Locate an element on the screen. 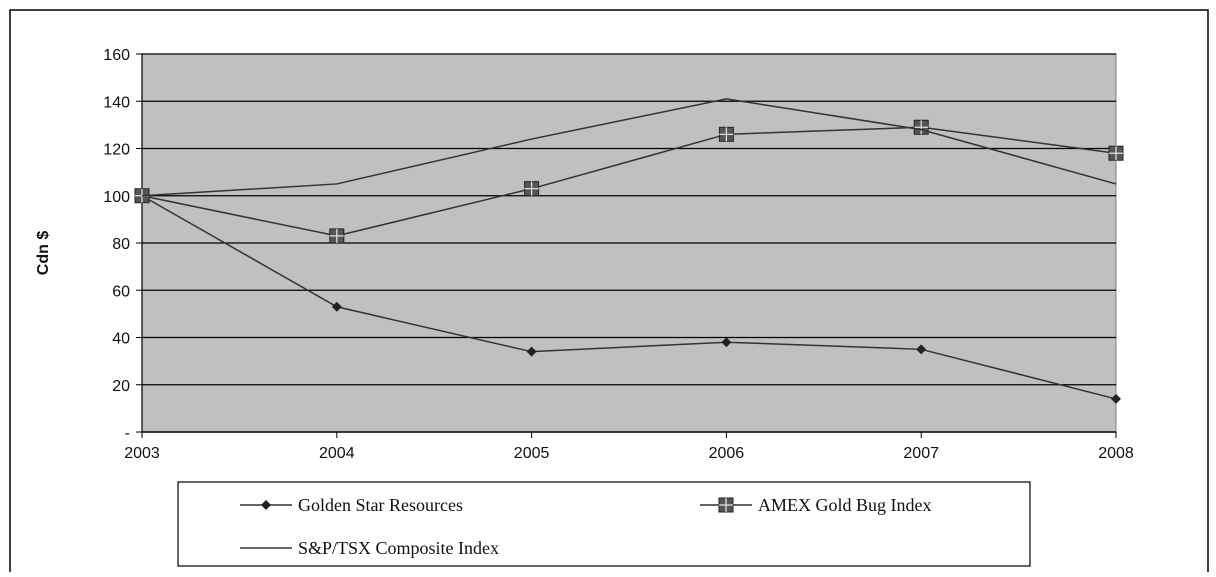 Image resolution: width=1216 pixels, height=577 pixels. y-tick-label: 100 is located at coordinates (116, 197).